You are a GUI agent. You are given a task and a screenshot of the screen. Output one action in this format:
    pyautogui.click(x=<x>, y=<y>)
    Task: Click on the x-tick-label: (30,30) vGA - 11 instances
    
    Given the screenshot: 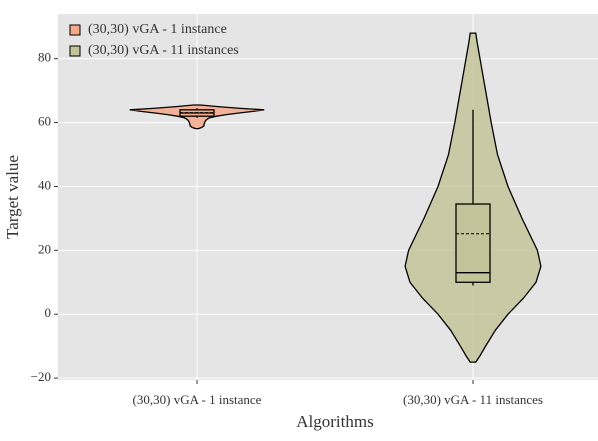 What is the action you would take?
    pyautogui.click(x=473, y=399)
    